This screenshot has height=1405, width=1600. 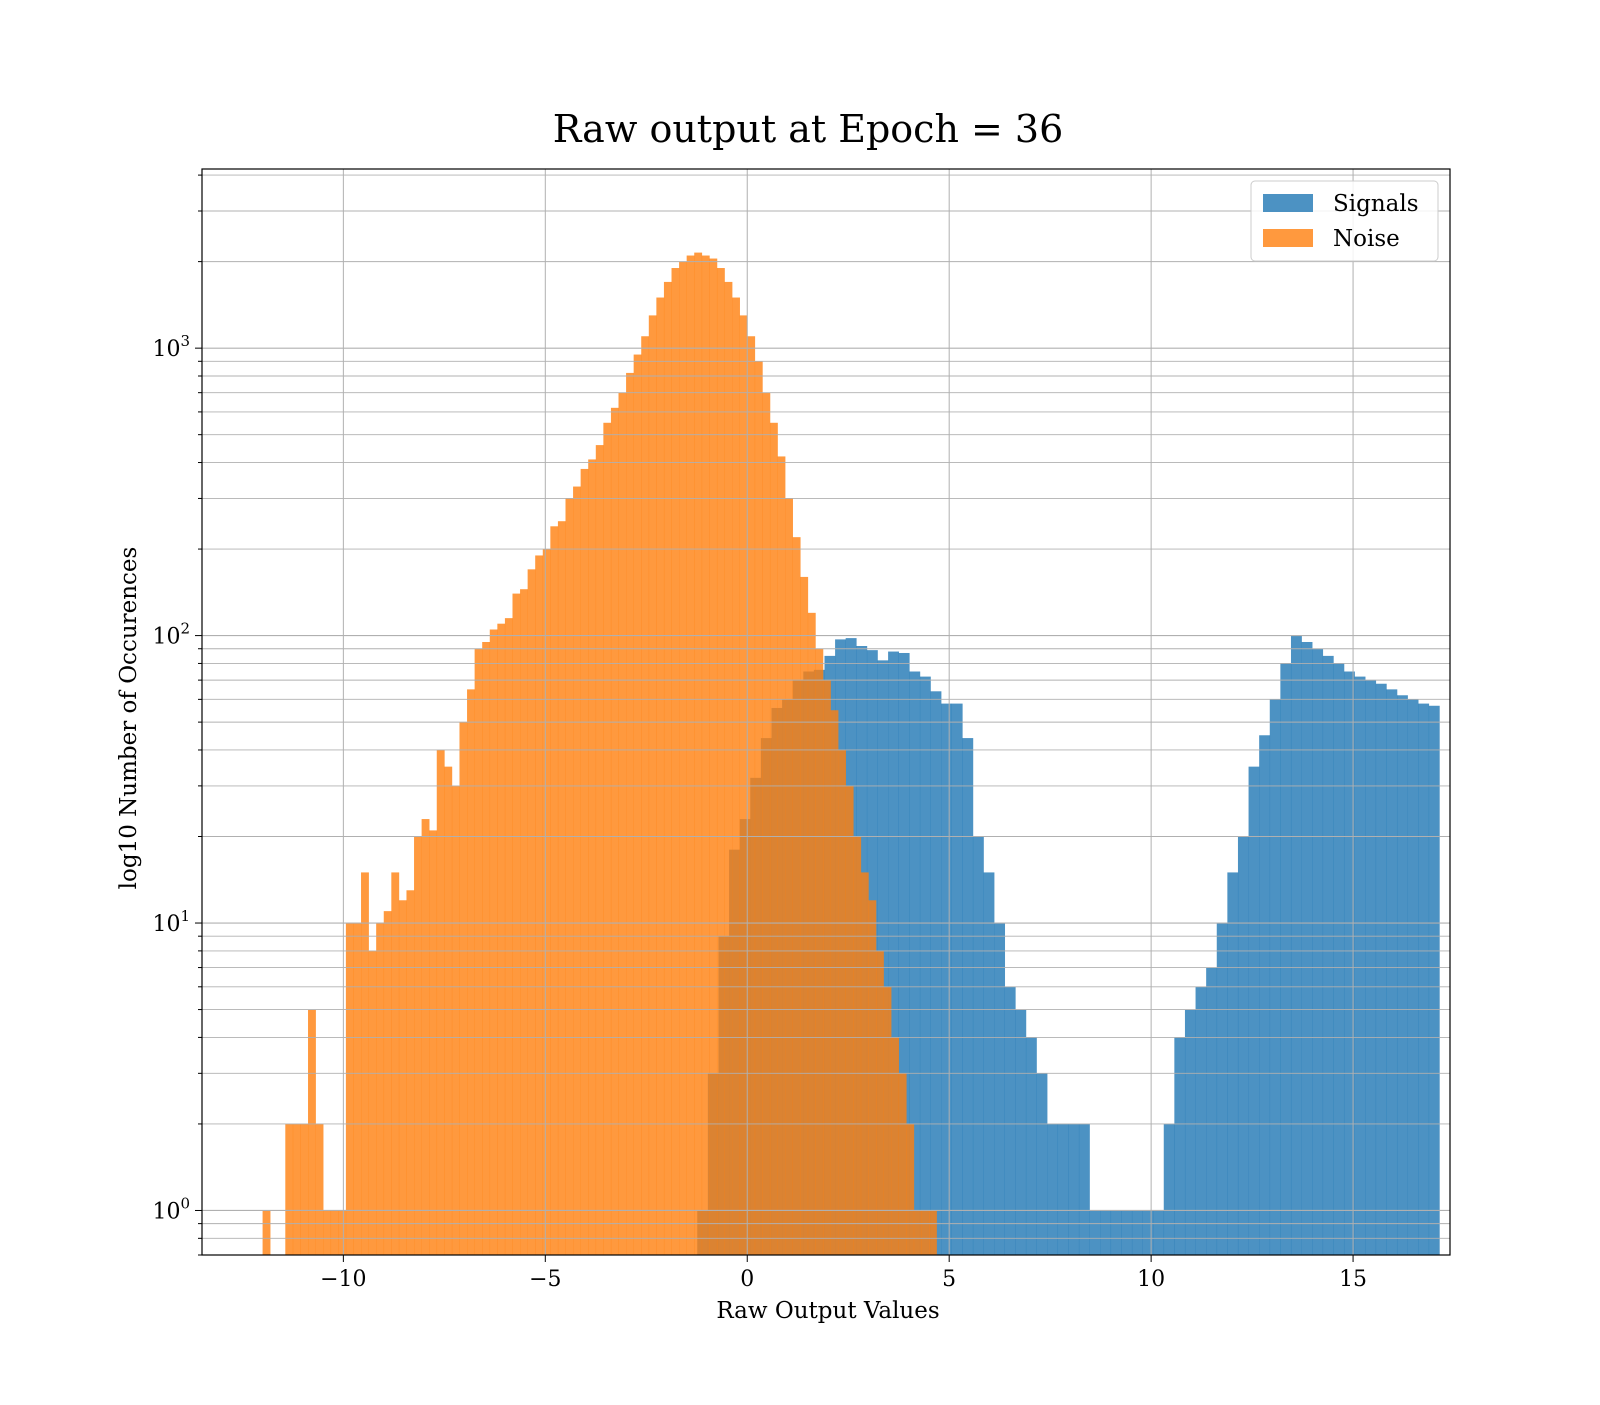 I want to click on y-tick-label: 10¹, so click(x=171, y=922).